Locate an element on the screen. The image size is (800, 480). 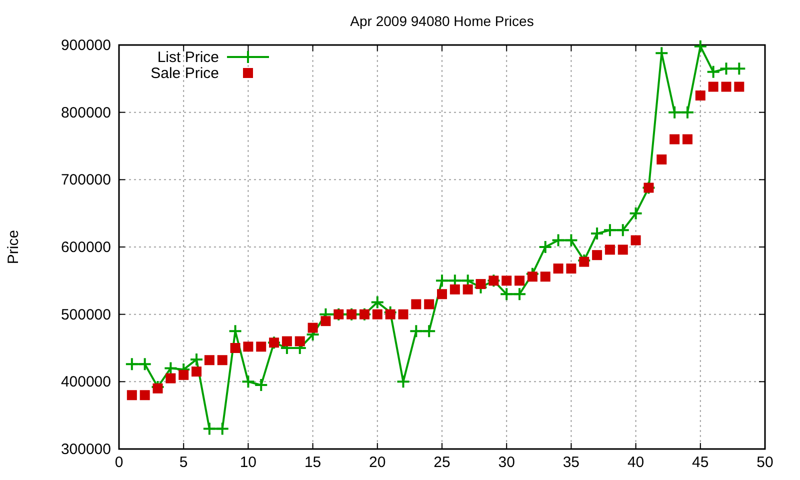
x-tick-label: 45 is located at coordinates (700, 462).